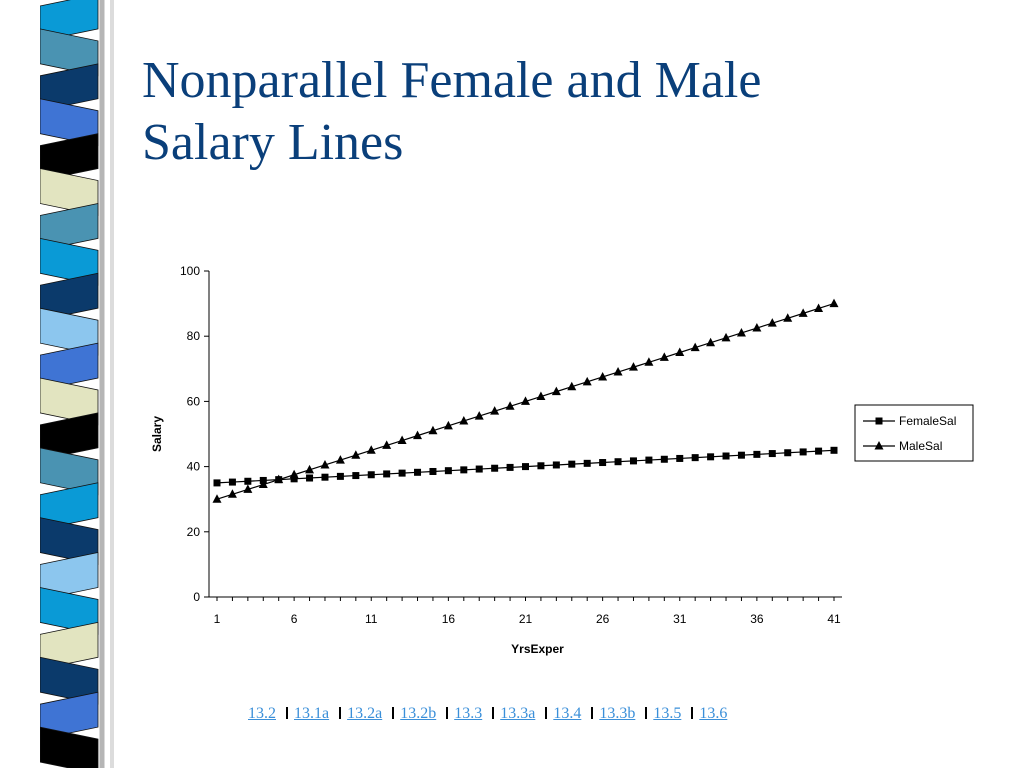 The width and height of the screenshot is (1024, 768). What do you see at coordinates (157, 434) in the screenshot?
I see `y-axis-title: Salary` at bounding box center [157, 434].